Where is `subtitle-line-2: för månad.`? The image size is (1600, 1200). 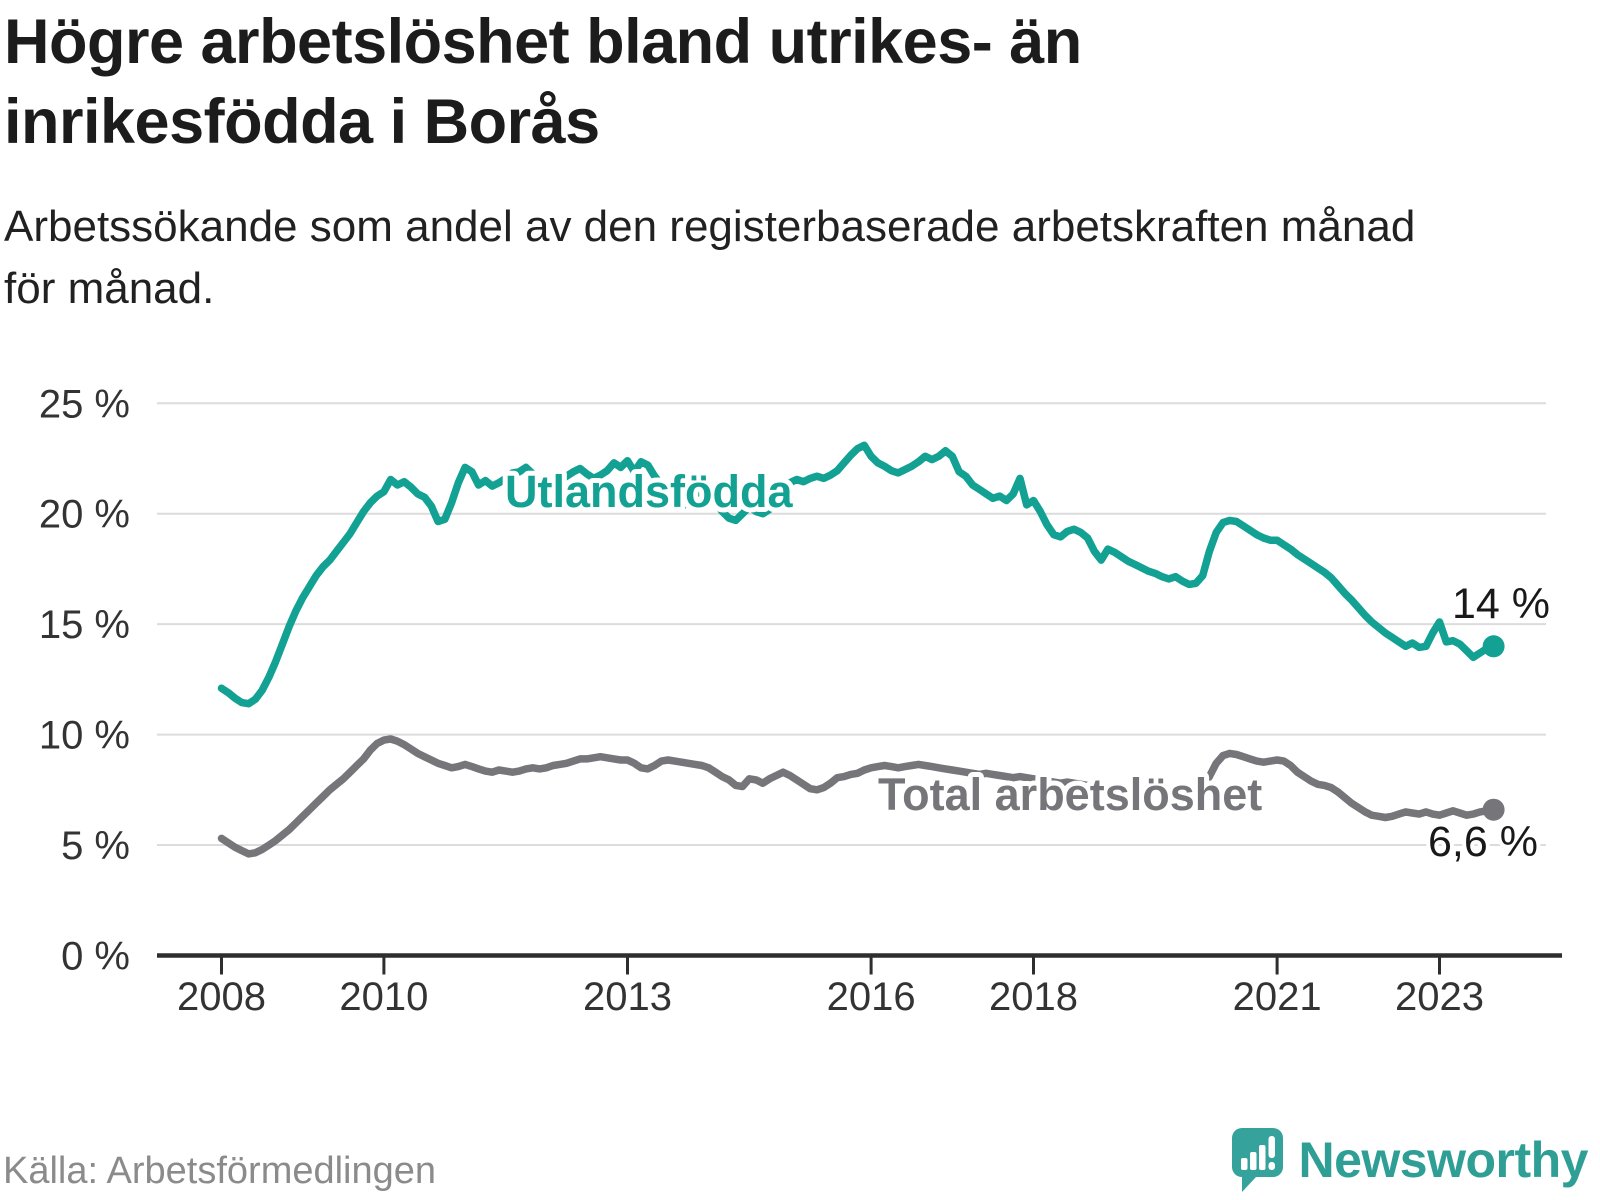
subtitle-line-2: för månad. is located at coordinates (109, 288).